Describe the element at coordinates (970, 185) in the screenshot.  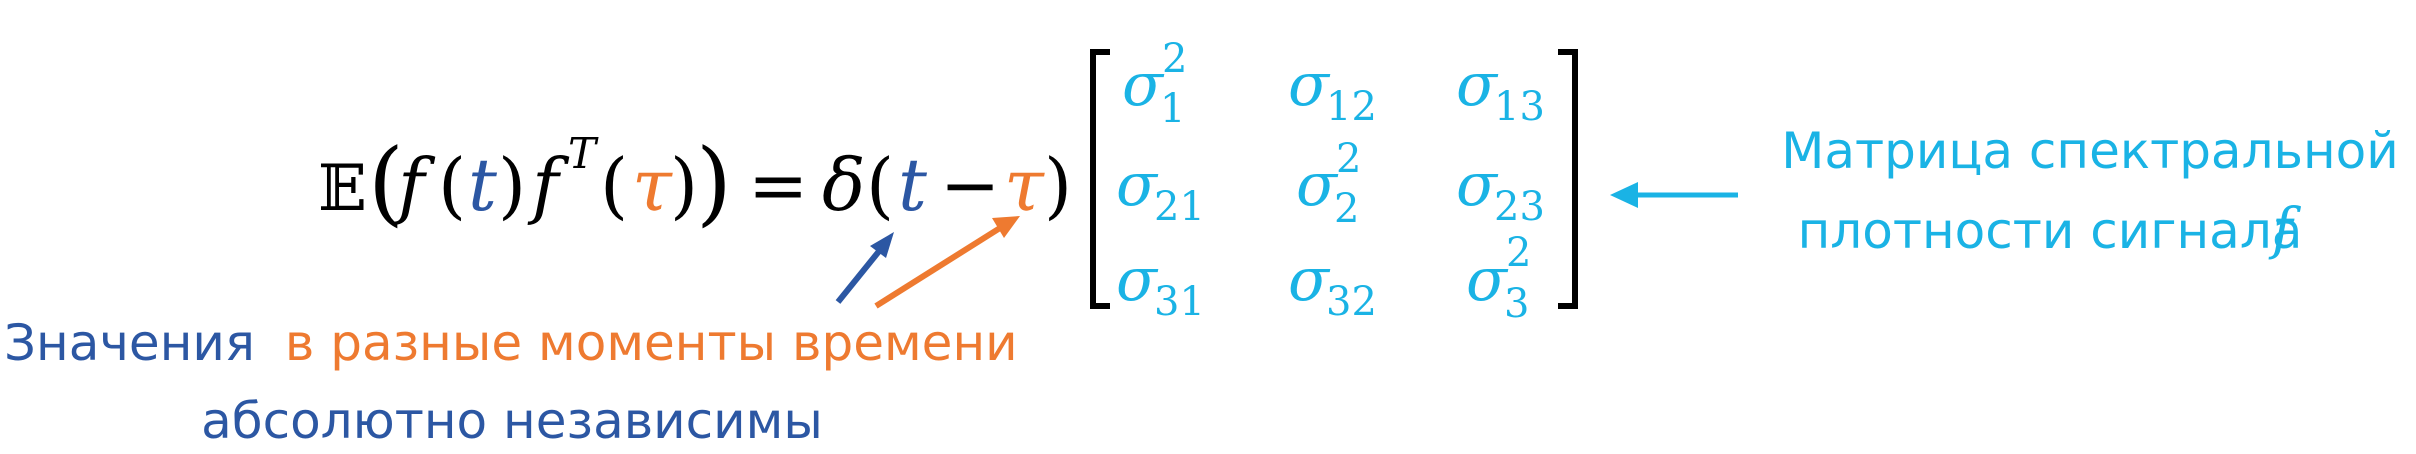
I see `minus-sign: −` at that location.